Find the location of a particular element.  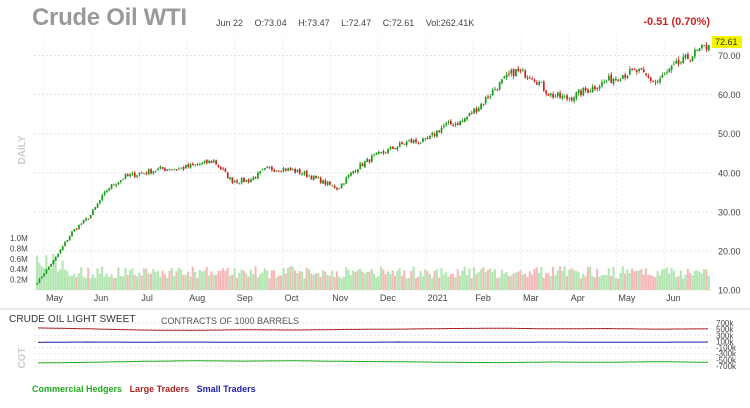

month-label: Jun is located at coordinates (101, 298).